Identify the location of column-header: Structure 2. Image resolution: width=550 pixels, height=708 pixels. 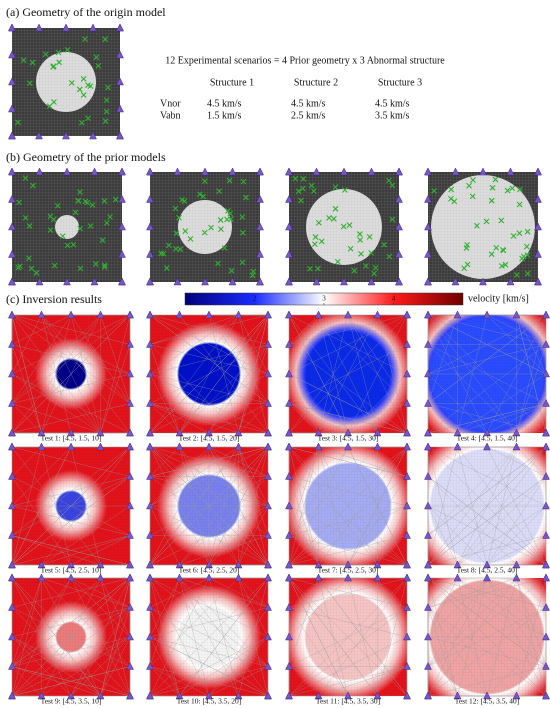
(316, 82).